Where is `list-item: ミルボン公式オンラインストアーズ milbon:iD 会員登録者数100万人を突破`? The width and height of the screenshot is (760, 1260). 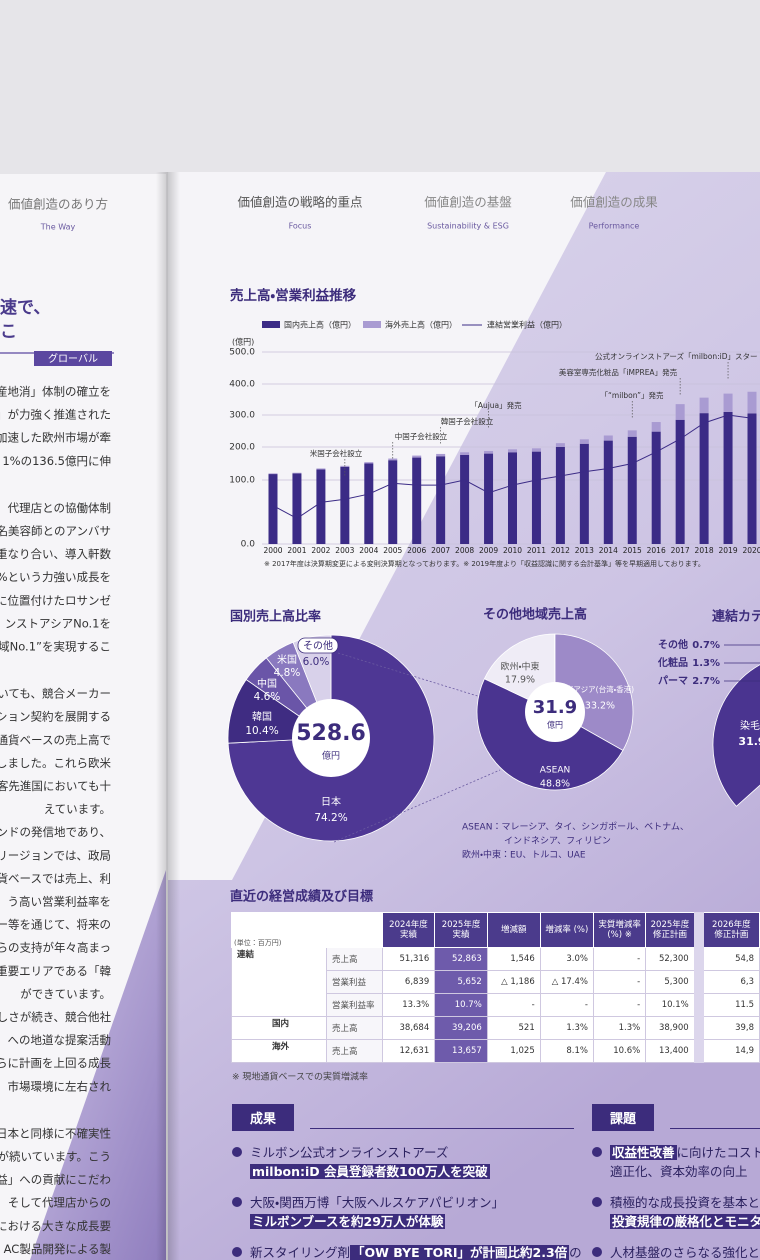 list-item: ミルボン公式オンラインストアーズ milbon:iD 会員登録者数100万人を突破 is located at coordinates (403, 1162).